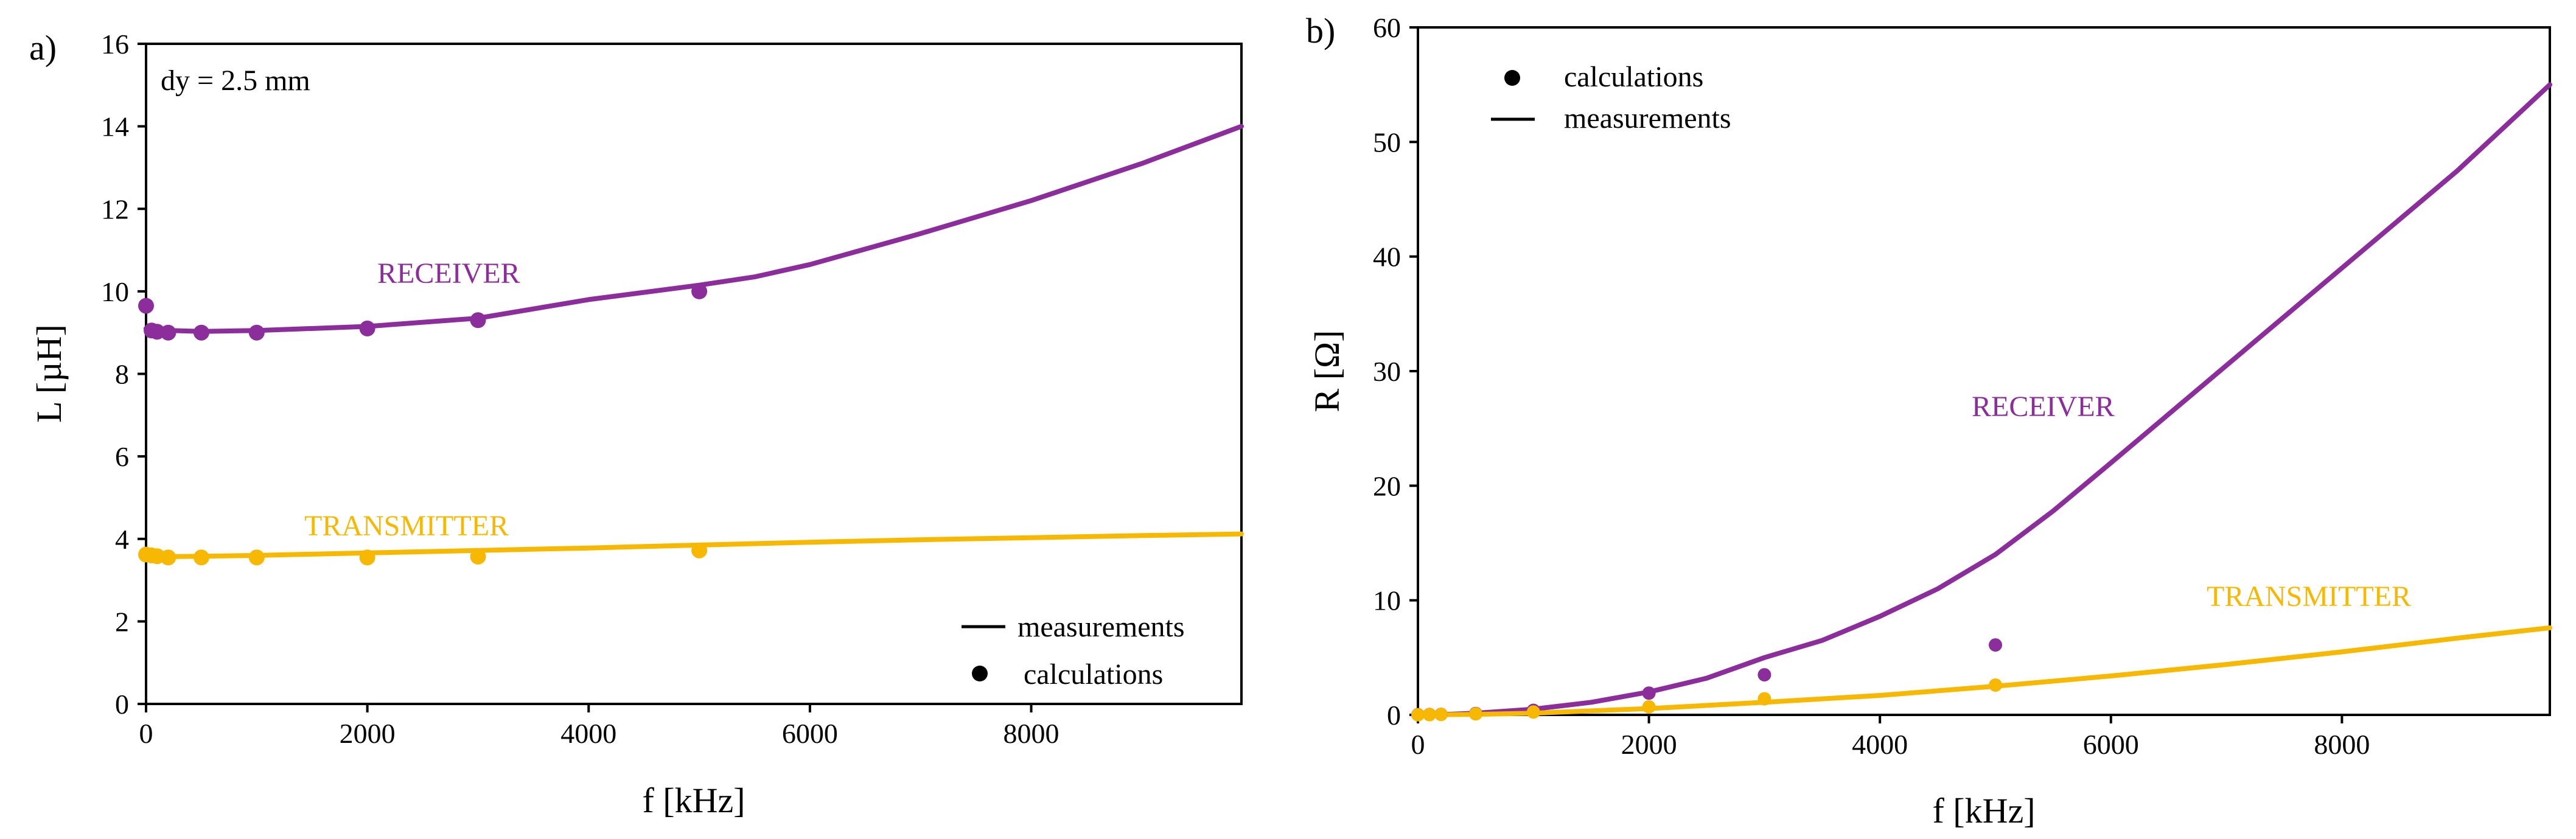  What do you see at coordinates (980, 673) in the screenshot?
I see `panel-a-legend-dot-marker` at bounding box center [980, 673].